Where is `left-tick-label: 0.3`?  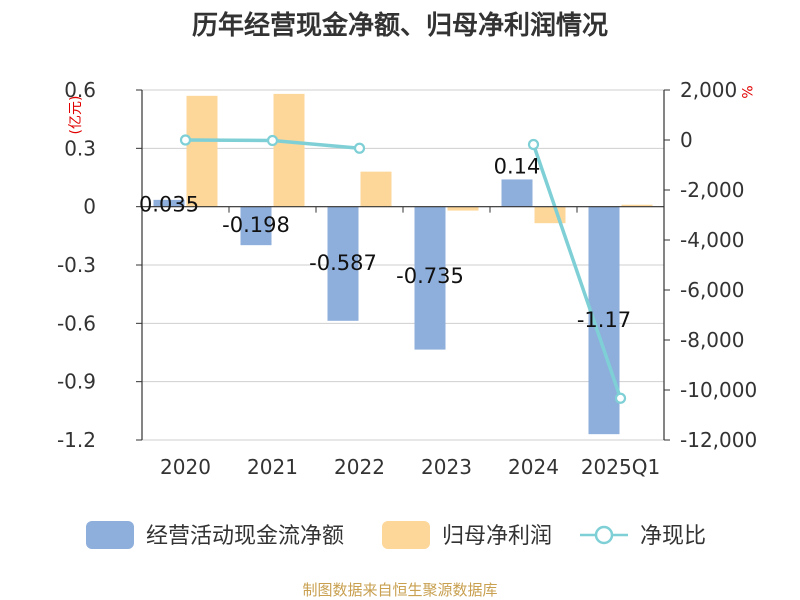 left-tick-label: 0.3 is located at coordinates (80, 148).